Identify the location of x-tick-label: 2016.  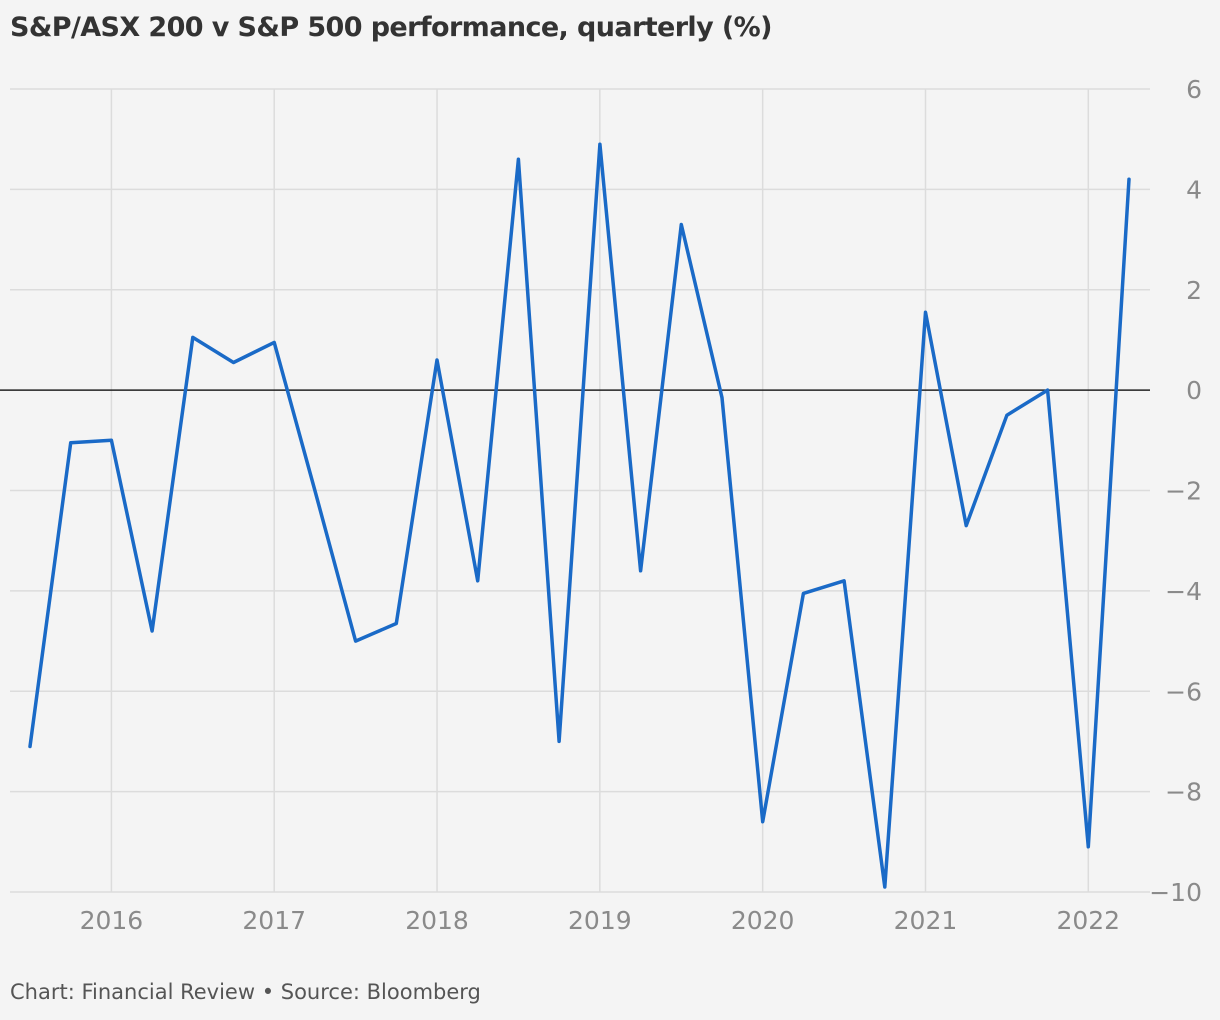
(112, 920).